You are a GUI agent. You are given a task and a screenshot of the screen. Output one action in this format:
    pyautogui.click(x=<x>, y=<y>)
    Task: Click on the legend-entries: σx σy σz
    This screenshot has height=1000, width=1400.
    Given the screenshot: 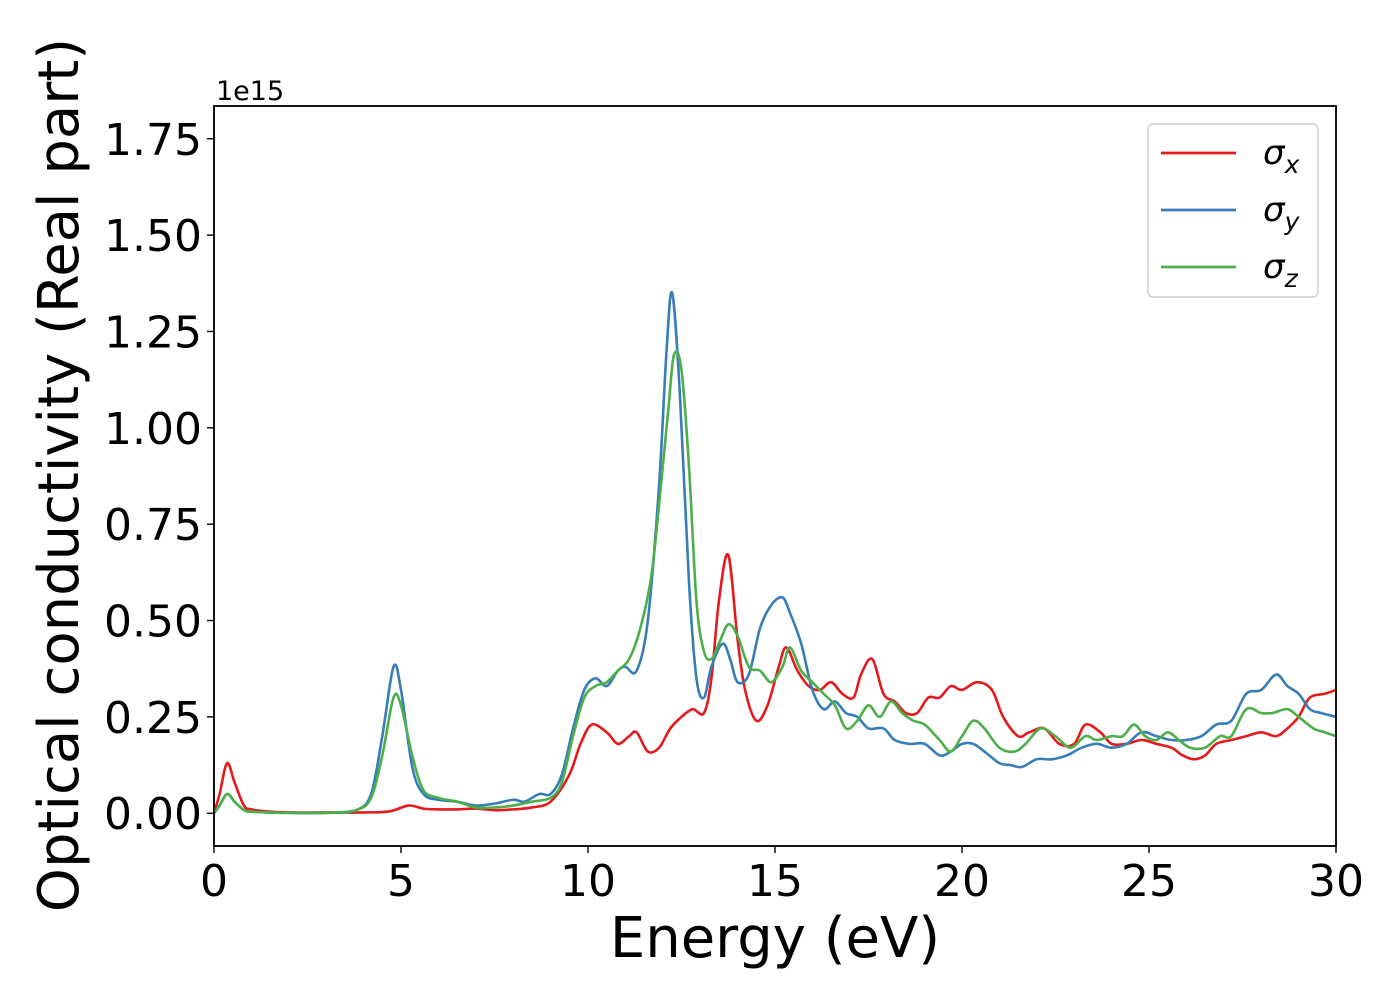 What is the action you would take?
    pyautogui.click(x=1231, y=213)
    